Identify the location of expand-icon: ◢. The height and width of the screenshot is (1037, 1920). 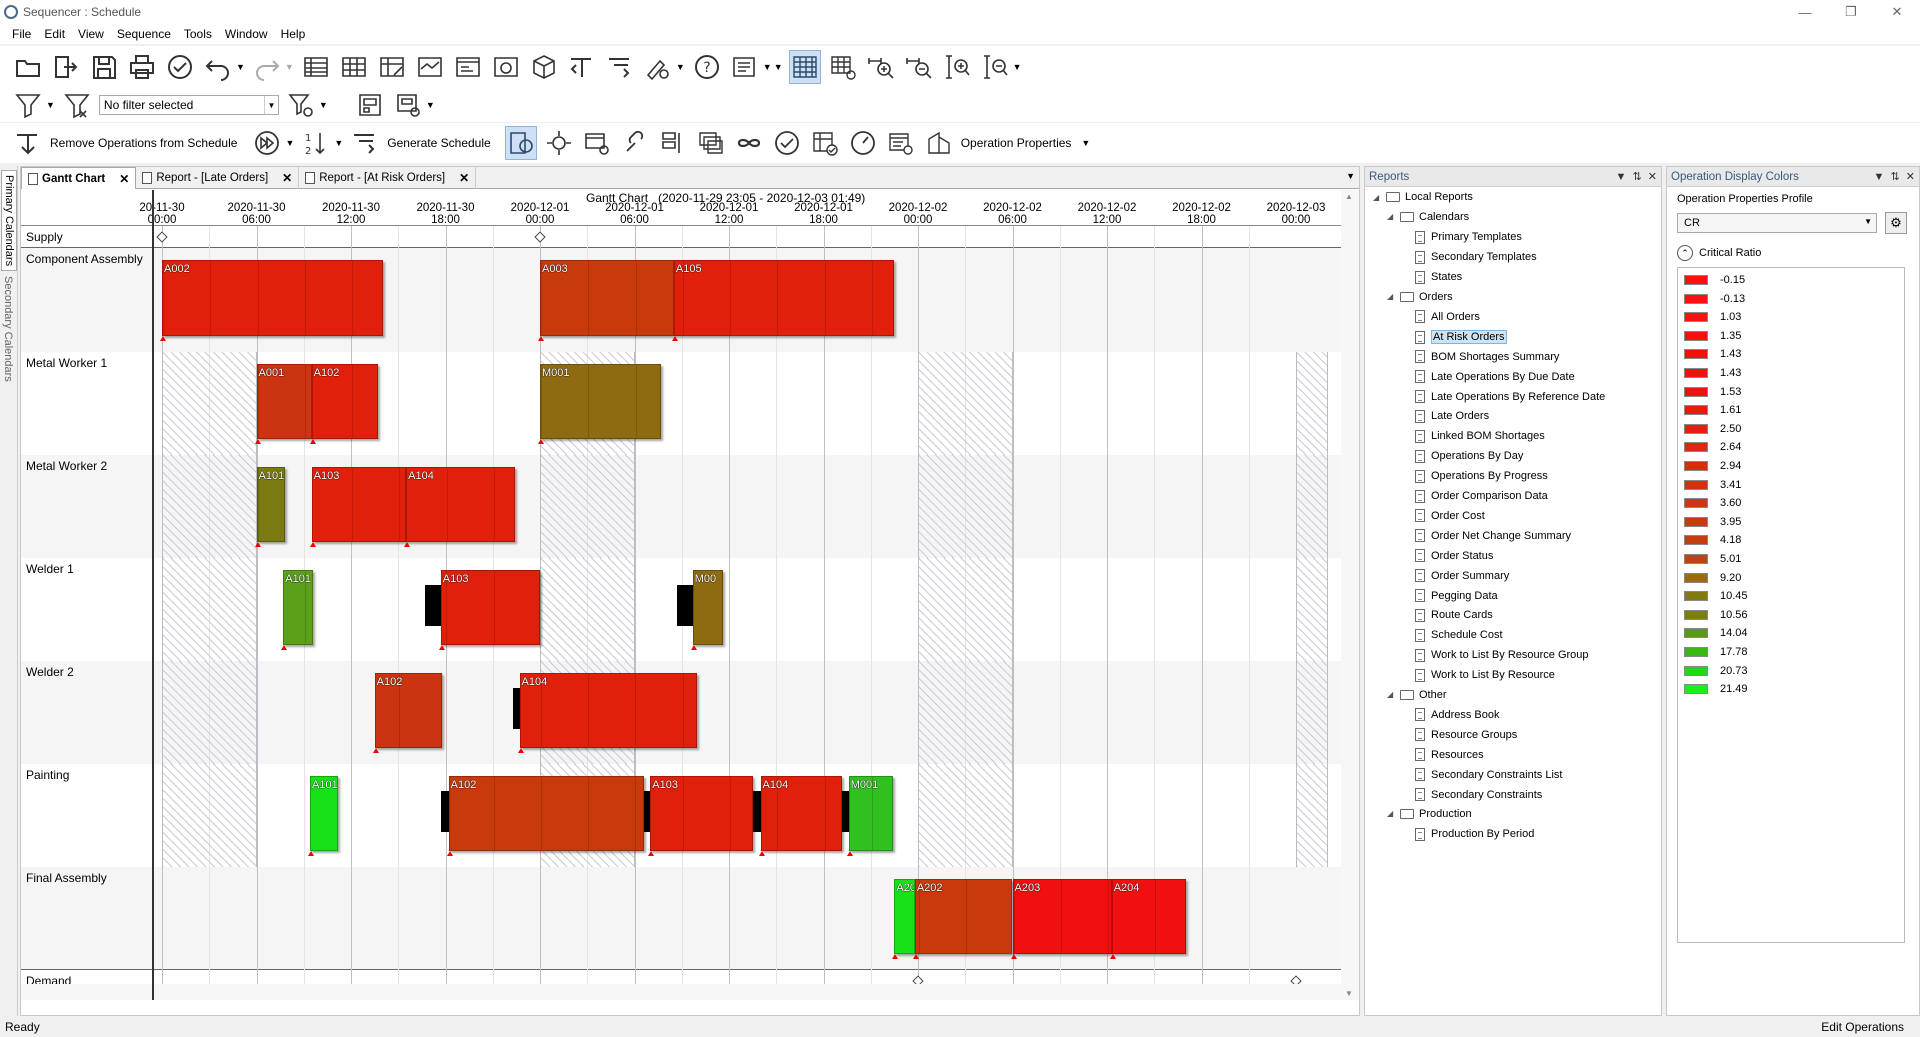
(1390, 217).